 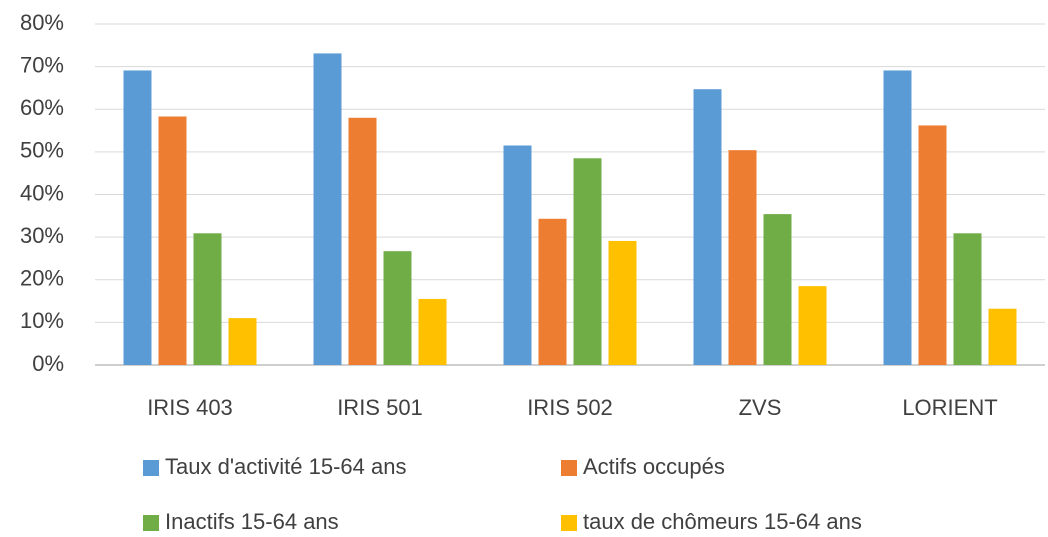 What do you see at coordinates (654, 466) in the screenshot?
I see `legend-label: Actifs occupés` at bounding box center [654, 466].